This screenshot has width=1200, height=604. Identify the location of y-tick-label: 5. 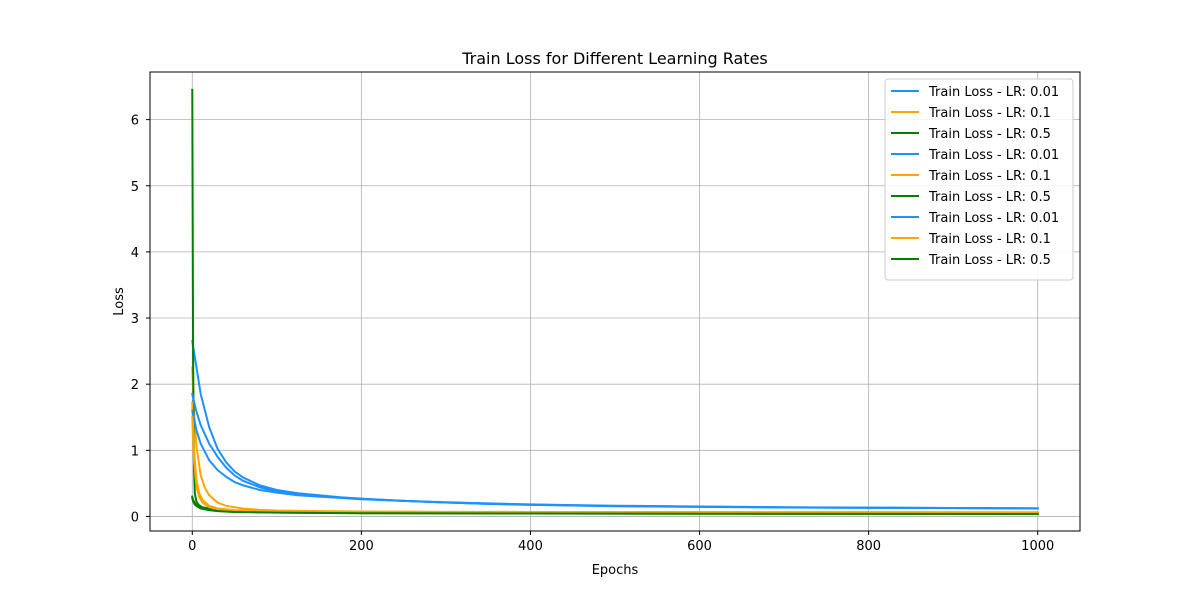
(135, 187).